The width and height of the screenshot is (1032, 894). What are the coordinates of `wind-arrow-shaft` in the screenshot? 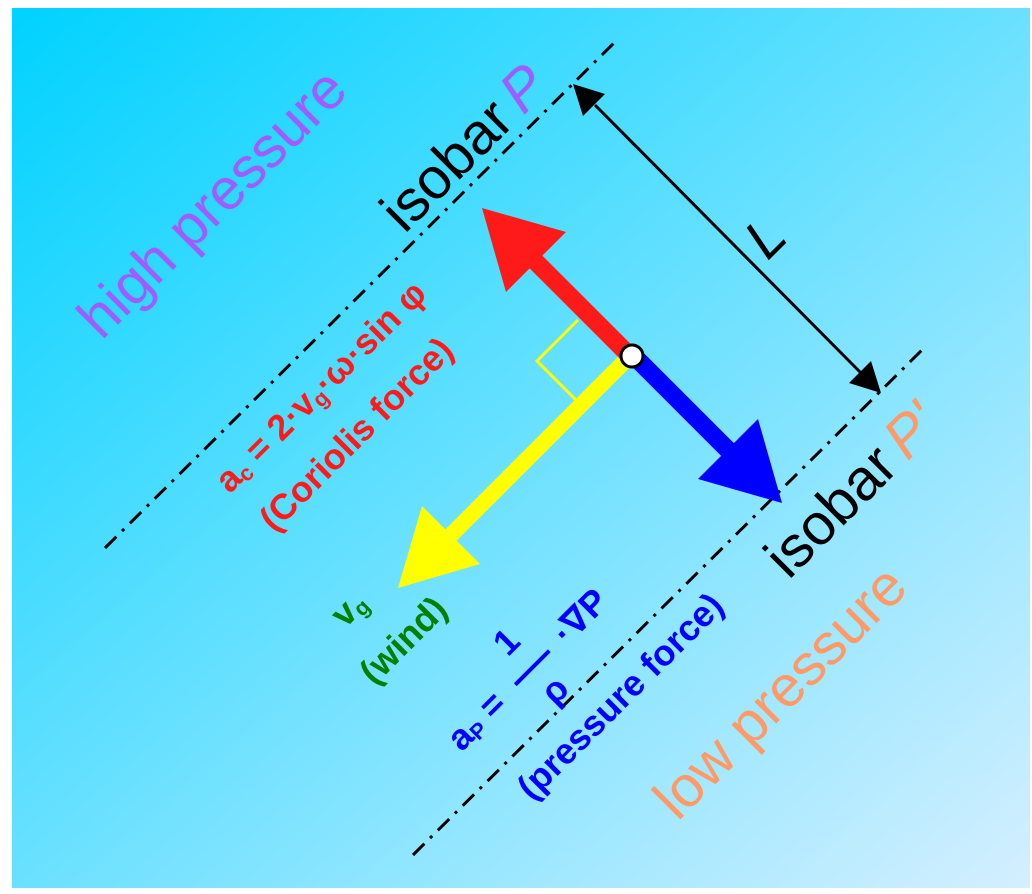 It's located at (533, 452).